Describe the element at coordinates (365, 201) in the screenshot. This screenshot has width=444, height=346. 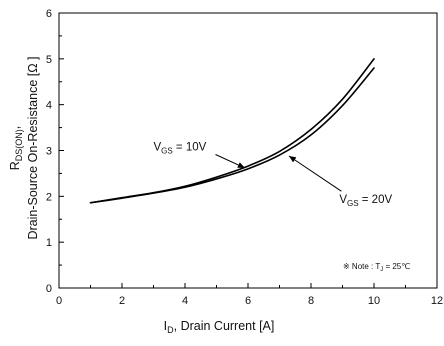
I see `series-annotation-1: VGS = 20V` at that location.